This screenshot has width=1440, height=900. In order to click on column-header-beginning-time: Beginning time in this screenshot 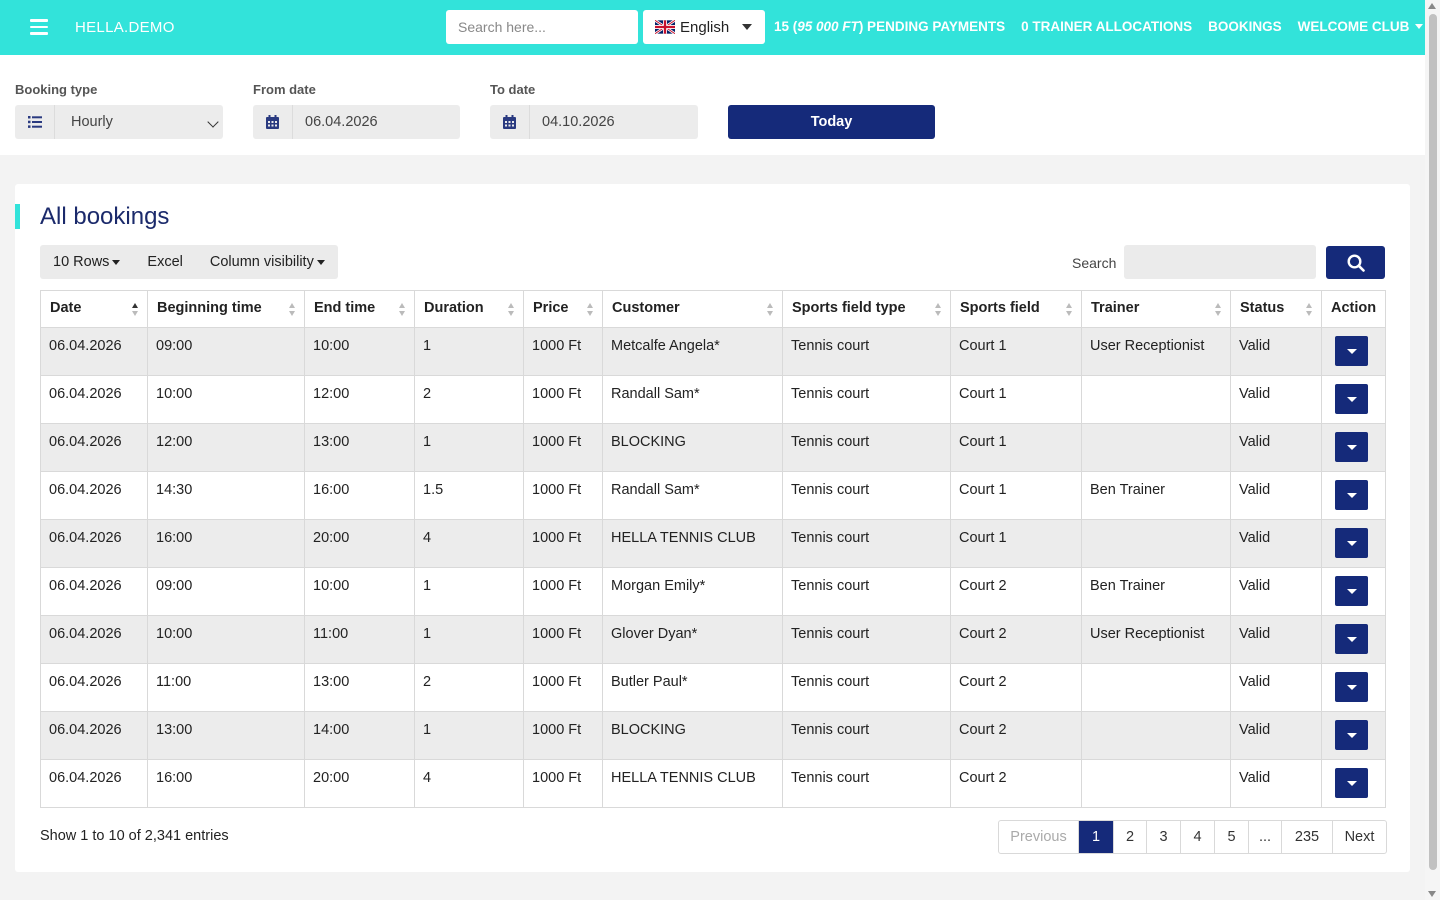, I will do `click(226, 309)`.